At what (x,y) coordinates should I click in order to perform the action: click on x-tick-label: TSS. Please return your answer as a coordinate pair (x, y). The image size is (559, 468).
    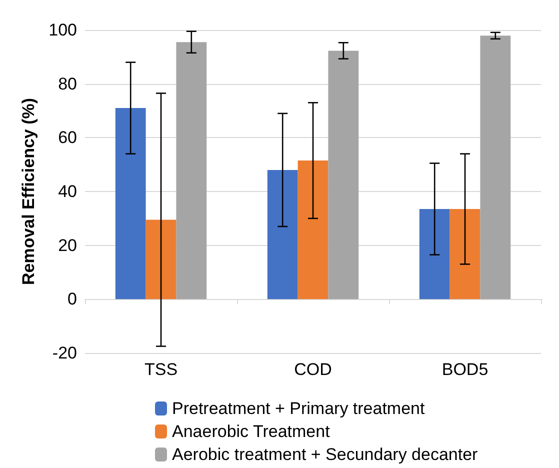
    Looking at the image, I should click on (161, 369).